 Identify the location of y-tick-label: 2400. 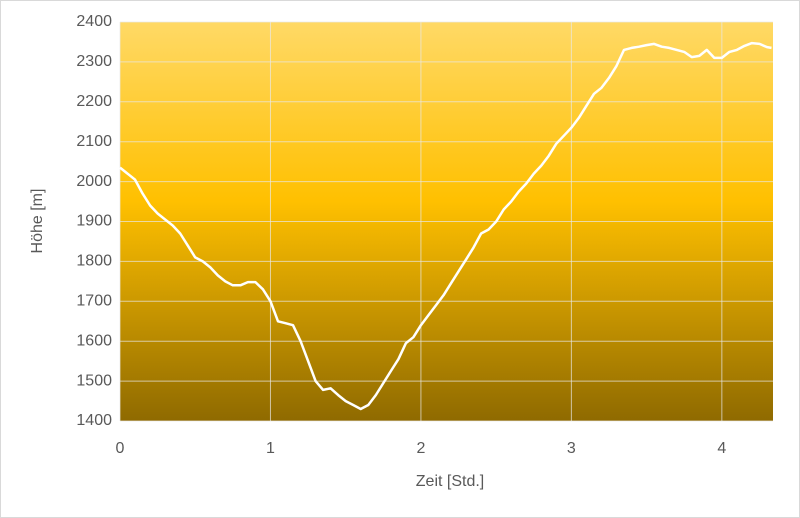
(94, 21).